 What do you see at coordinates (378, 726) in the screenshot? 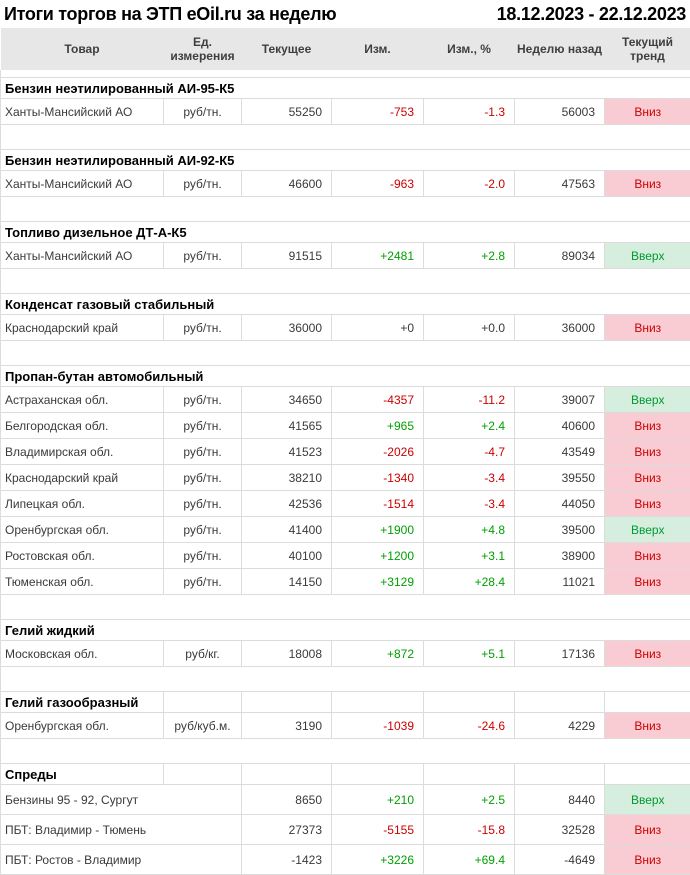
I see `change-cell: -1039` at bounding box center [378, 726].